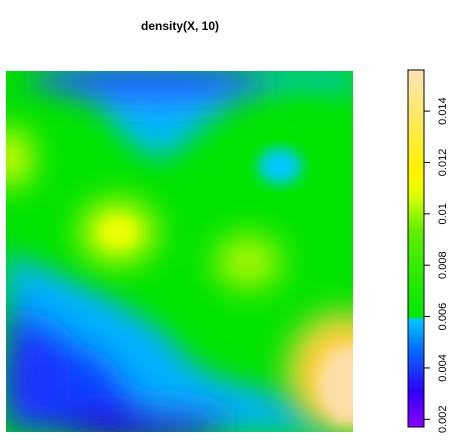 The width and height of the screenshot is (456, 441). What do you see at coordinates (443, 420) in the screenshot?
I see `colorbar-tick-label: 0.002` at bounding box center [443, 420].